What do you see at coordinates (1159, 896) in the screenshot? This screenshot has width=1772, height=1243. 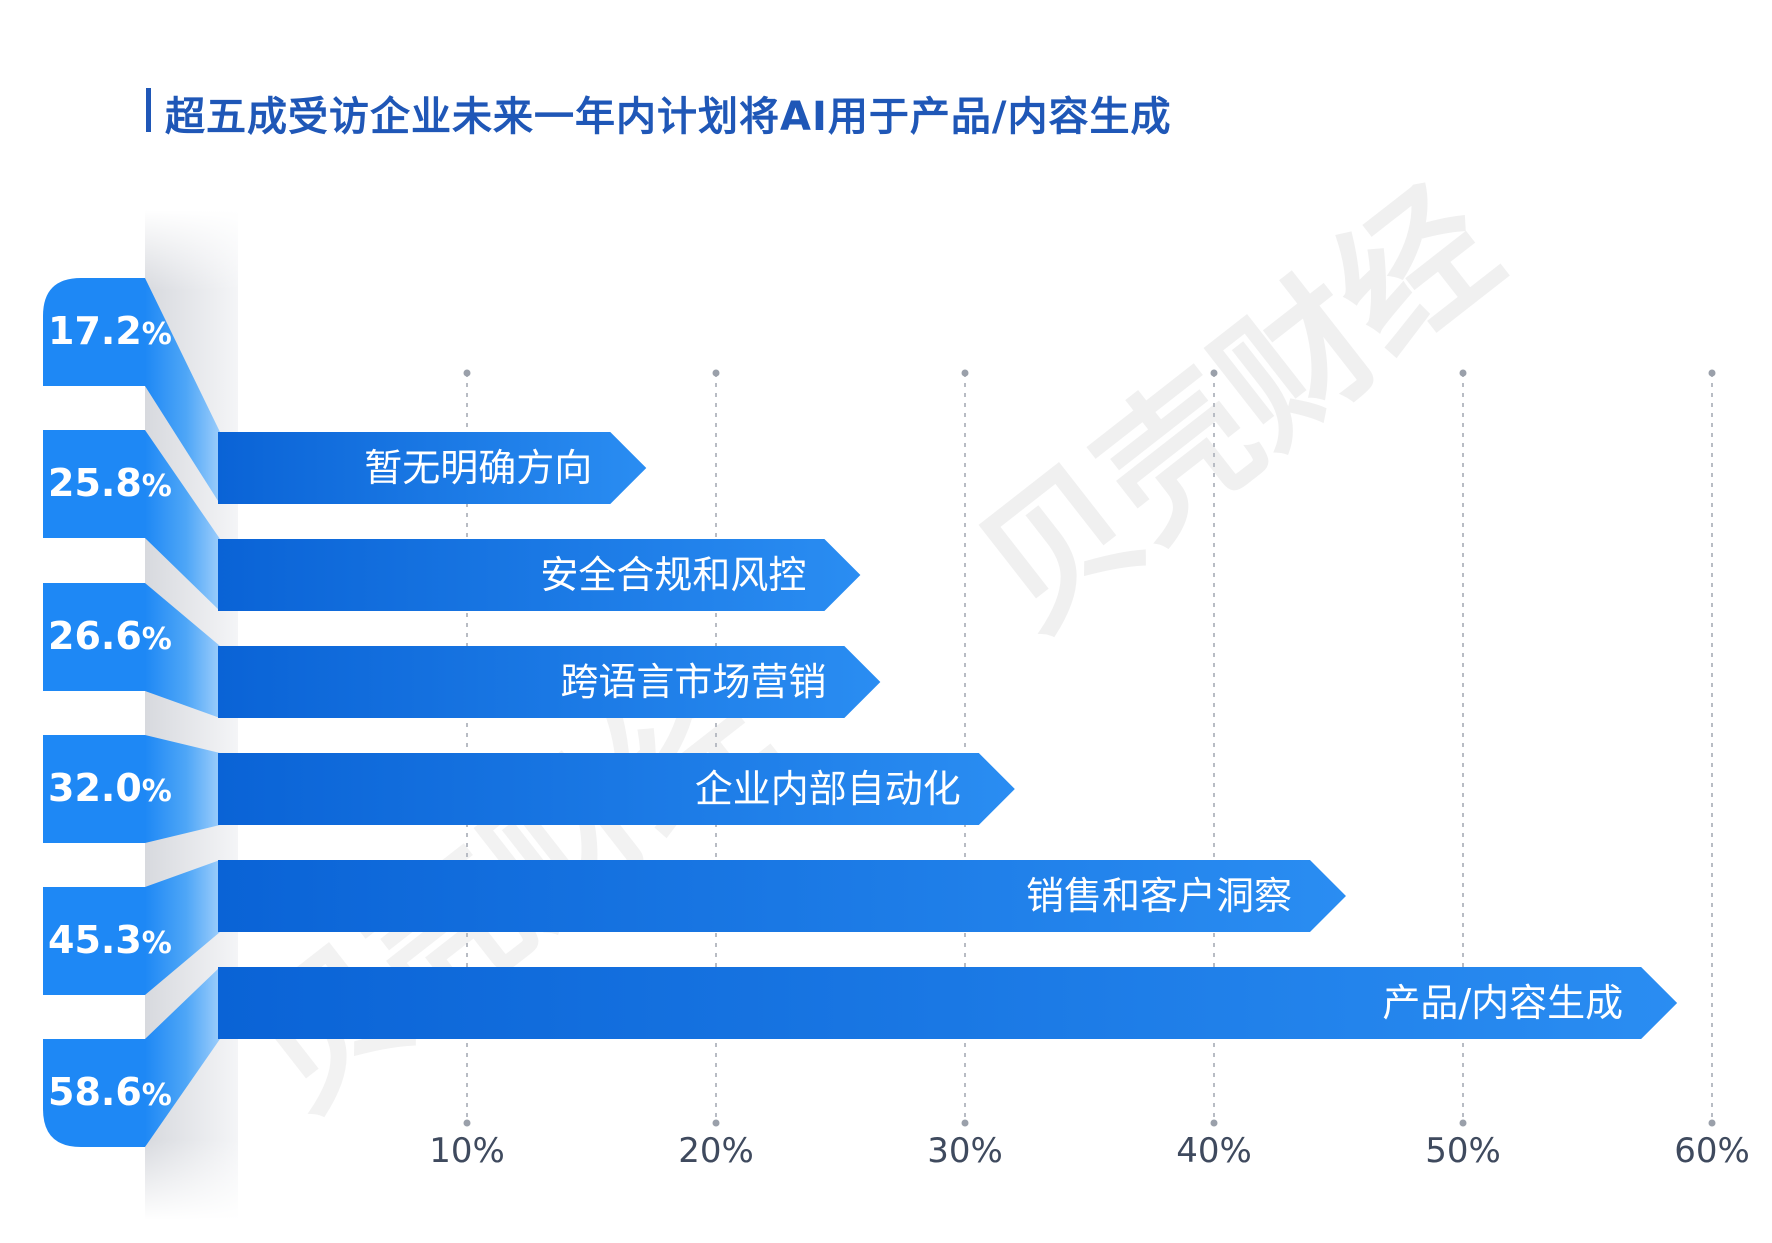 I see `bar-category-label: 销售和客户洞察` at bounding box center [1159, 896].